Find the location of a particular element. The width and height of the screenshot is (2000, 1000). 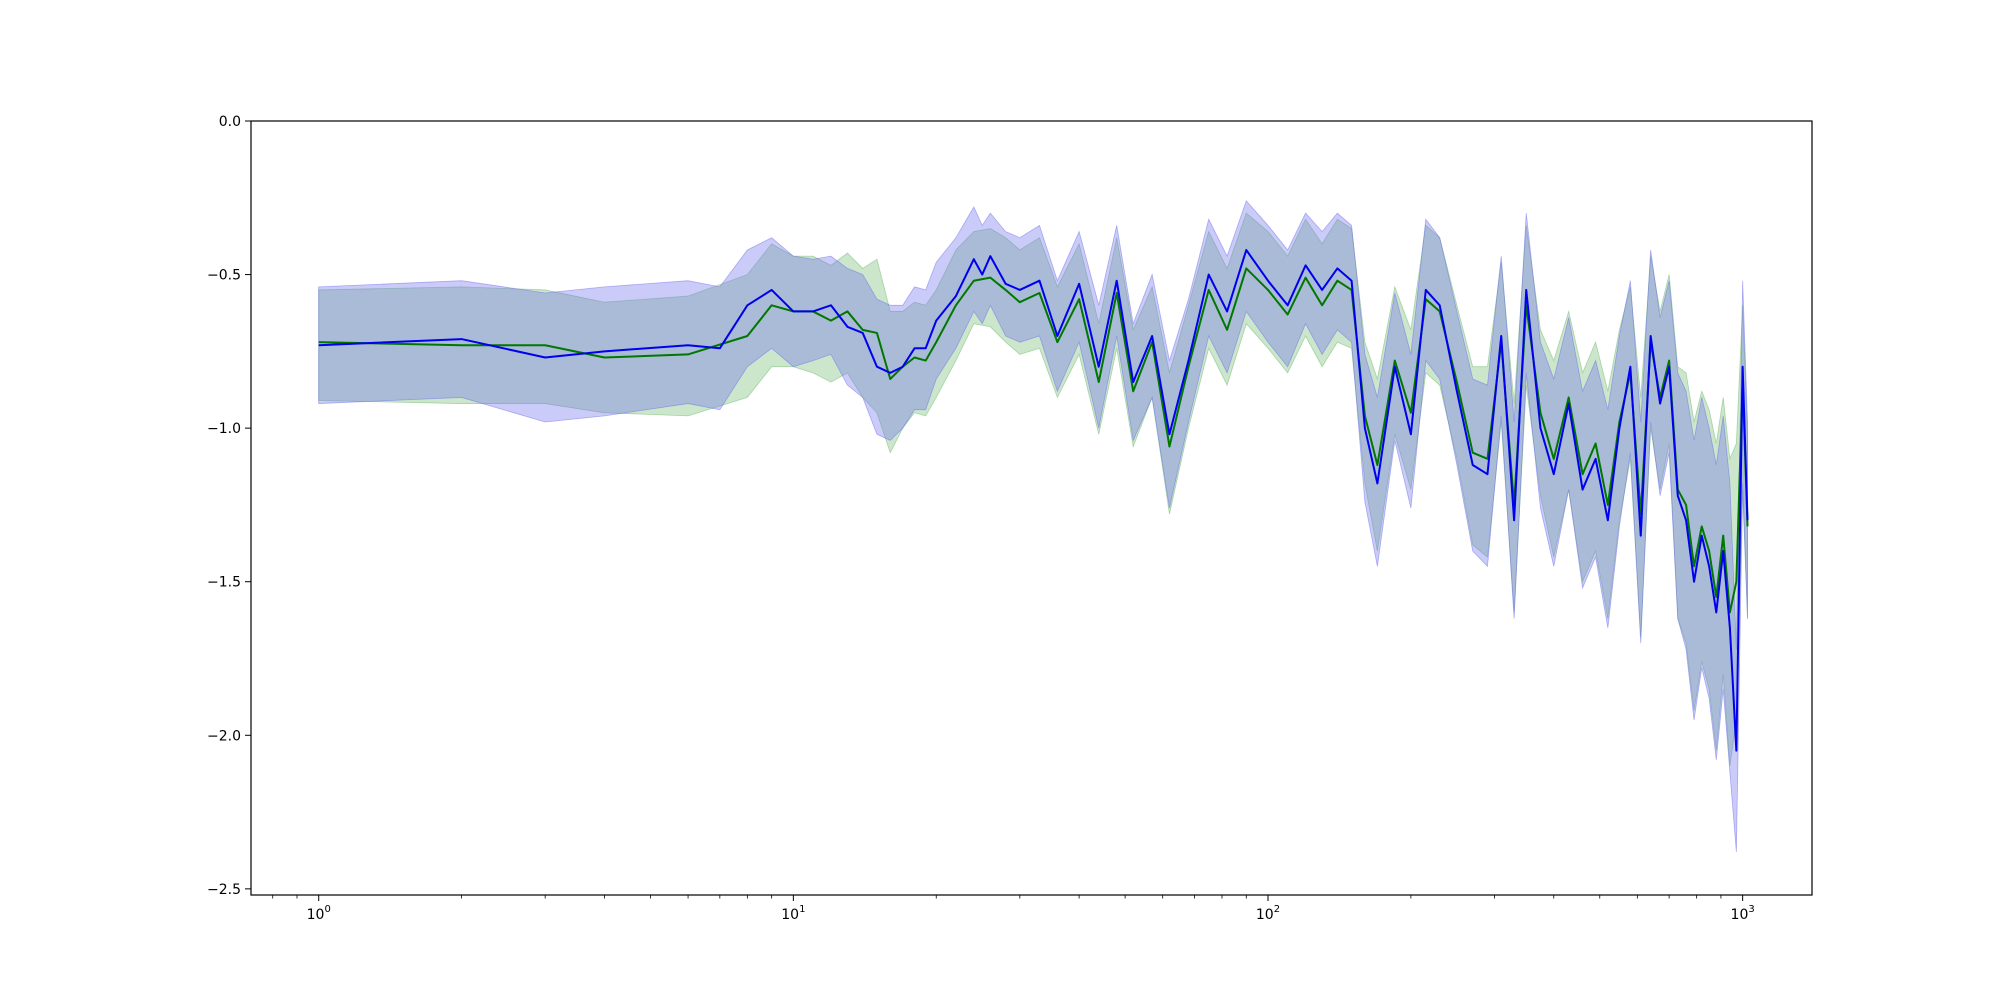

x-axis: 10⁰ 10¹ 10² 10³ is located at coordinates (1013, 909).